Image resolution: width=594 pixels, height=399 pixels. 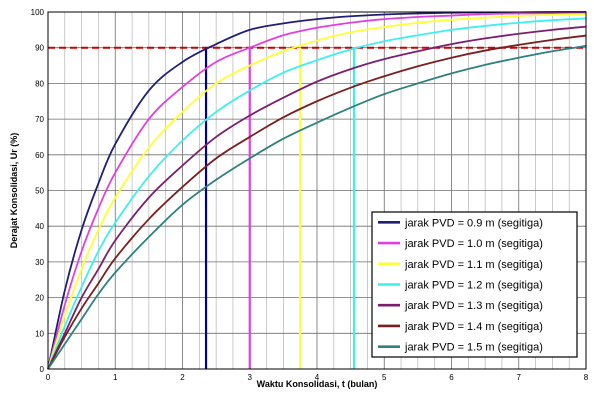 What do you see at coordinates (42, 369) in the screenshot?
I see `y-tick-label: 0` at bounding box center [42, 369].